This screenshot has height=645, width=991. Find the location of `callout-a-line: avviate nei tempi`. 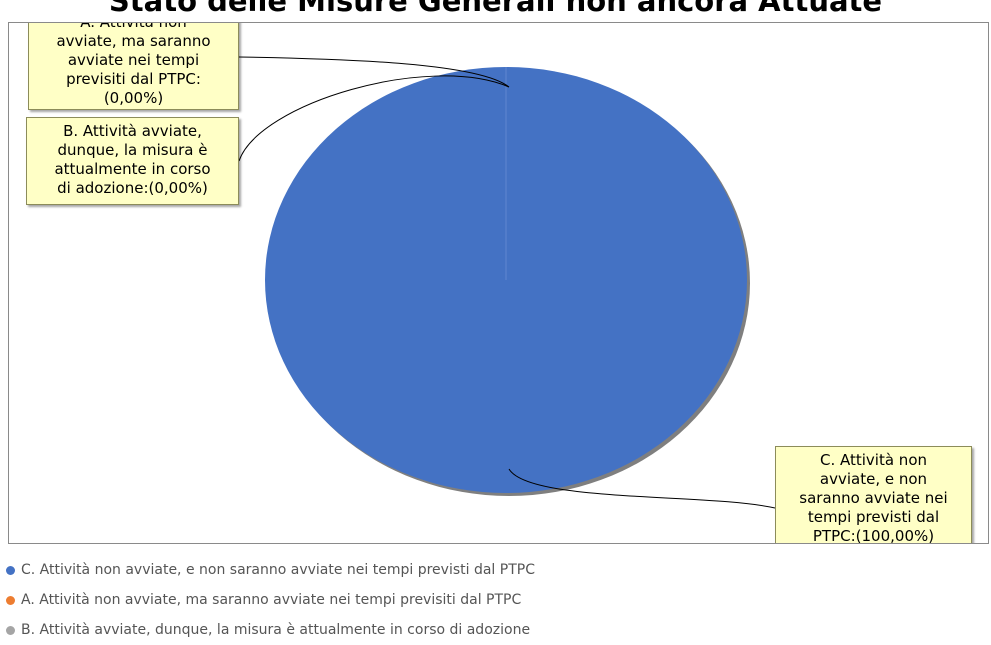

callout-a-line: avviate nei tempi is located at coordinates (133, 60).